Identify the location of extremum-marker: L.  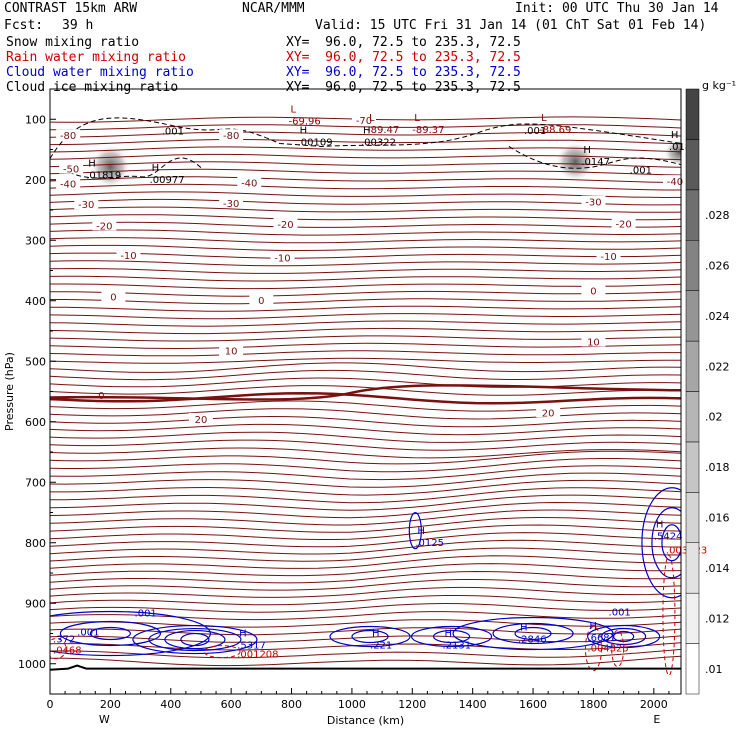
(372, 118).